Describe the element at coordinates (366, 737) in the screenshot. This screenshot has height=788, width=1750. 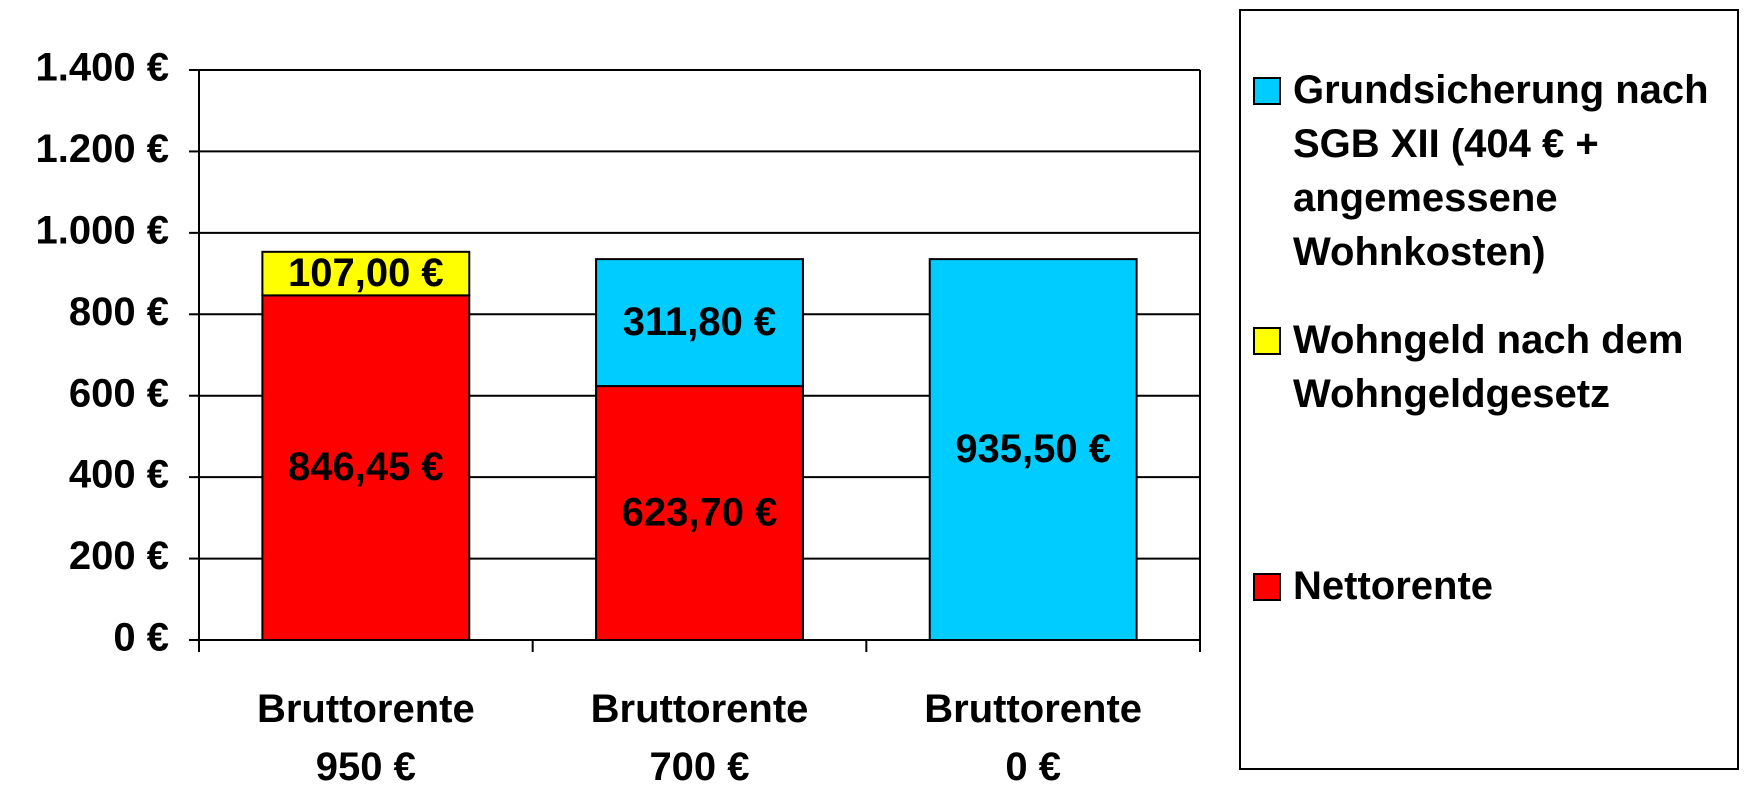
I see `x-tick-label: Bruttorente 950 €` at that location.